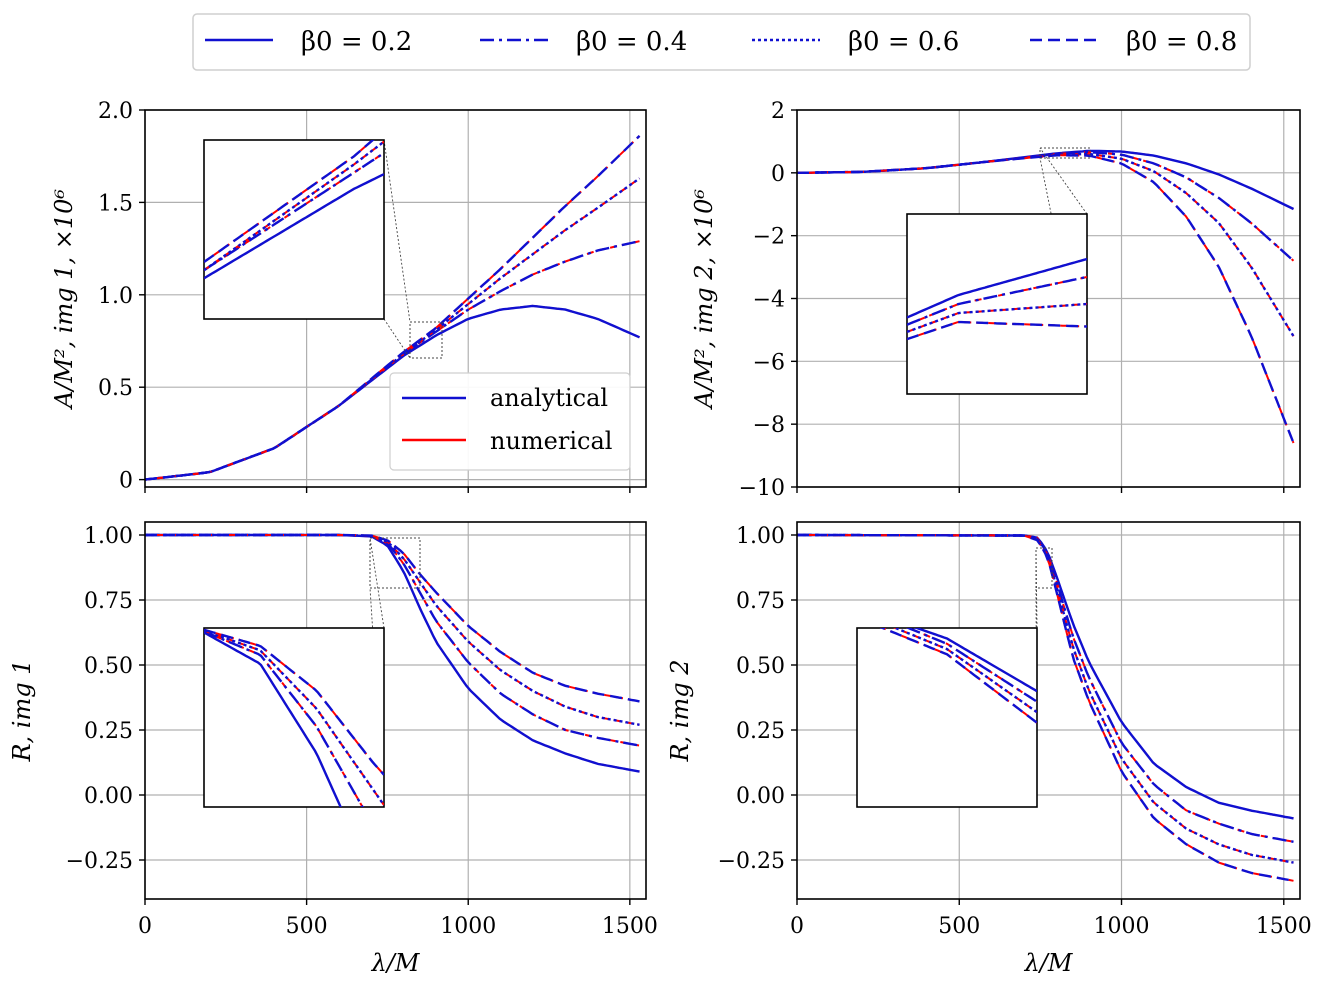 The height and width of the screenshot is (996, 1328). I want to click on y-tick-label: 1.0, so click(115, 296).